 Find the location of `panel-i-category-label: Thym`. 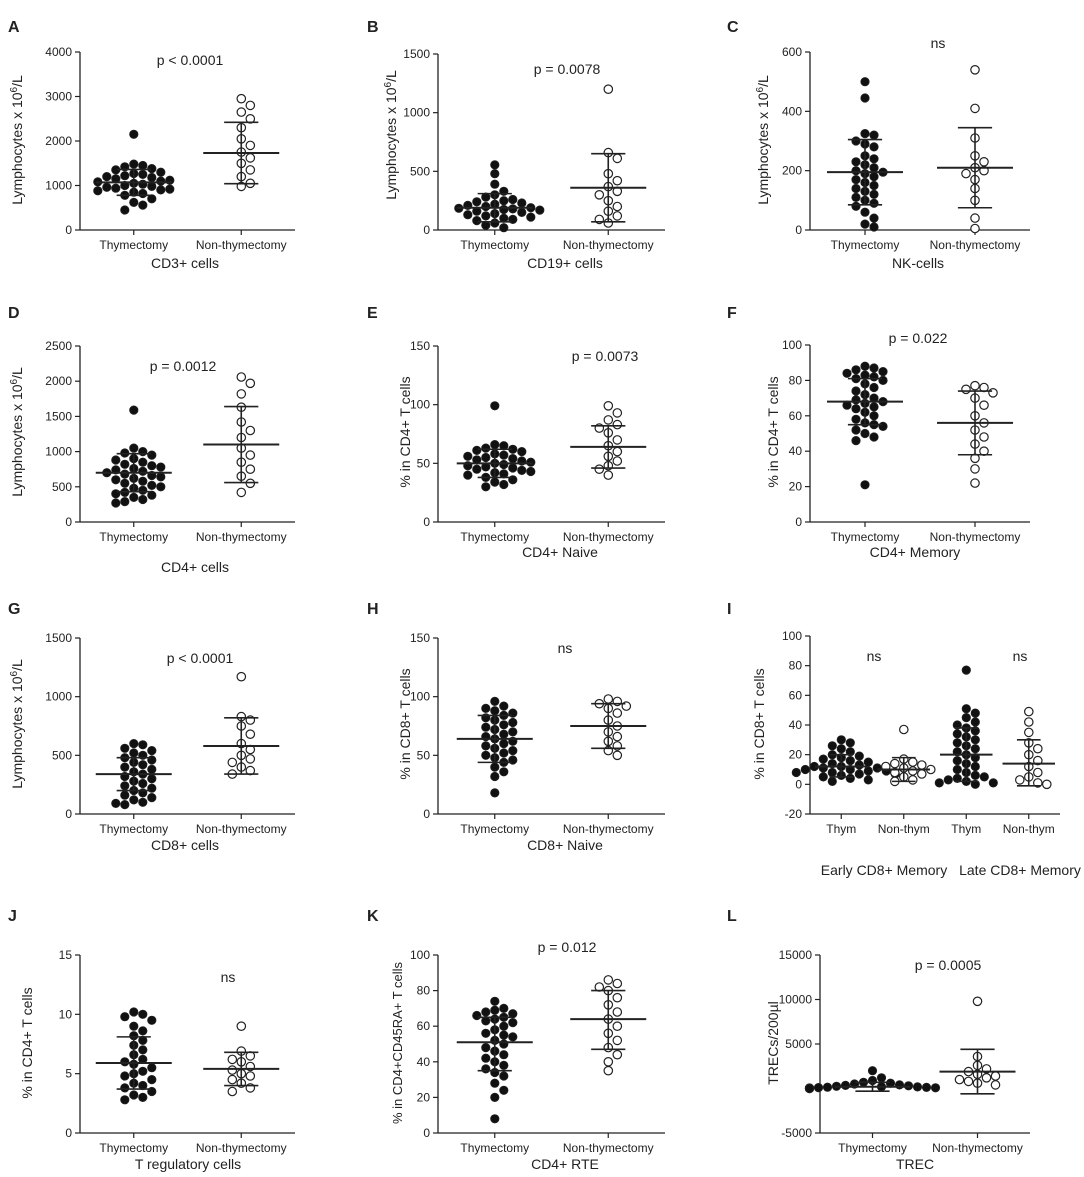

panel-i-category-label: Thym is located at coordinates (966, 829).